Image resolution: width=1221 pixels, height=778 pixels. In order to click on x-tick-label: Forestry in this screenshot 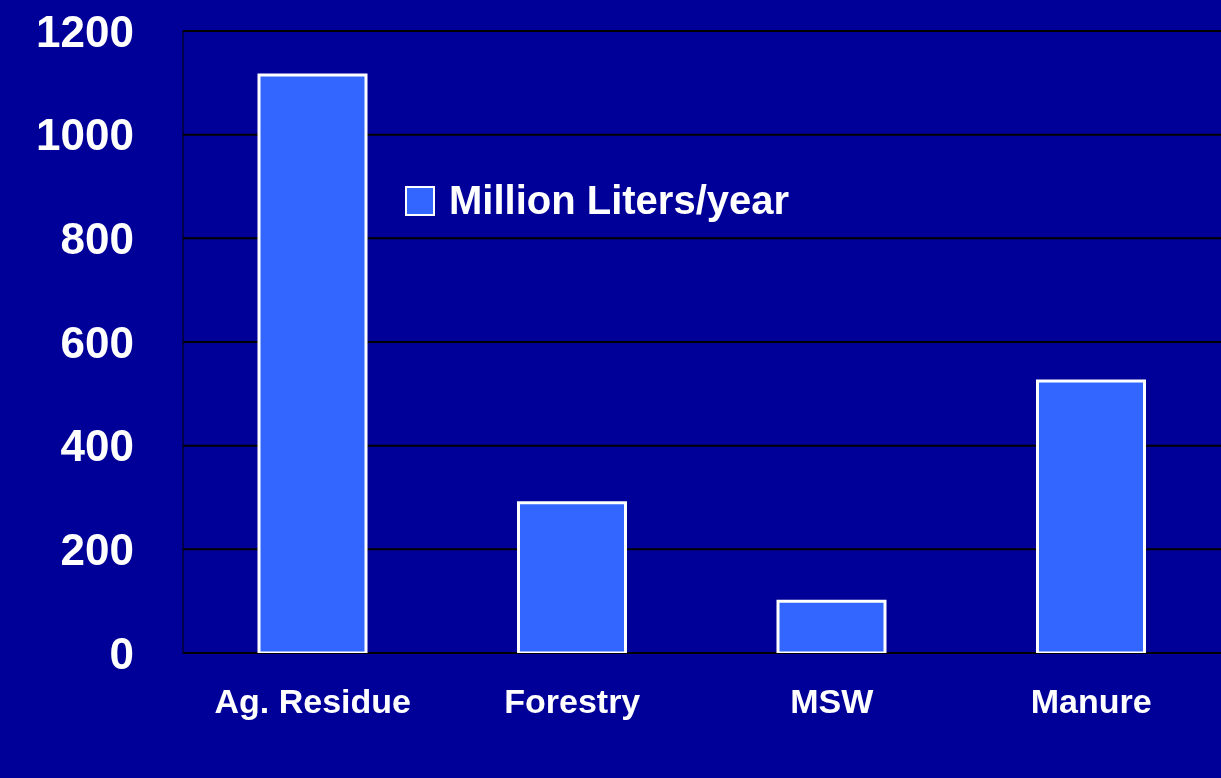, I will do `click(572, 701)`.